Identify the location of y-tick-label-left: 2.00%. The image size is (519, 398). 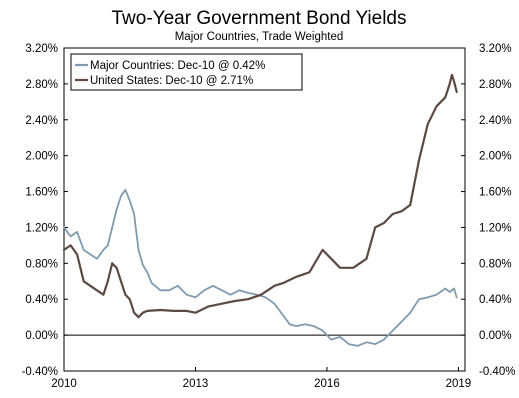
(41, 157).